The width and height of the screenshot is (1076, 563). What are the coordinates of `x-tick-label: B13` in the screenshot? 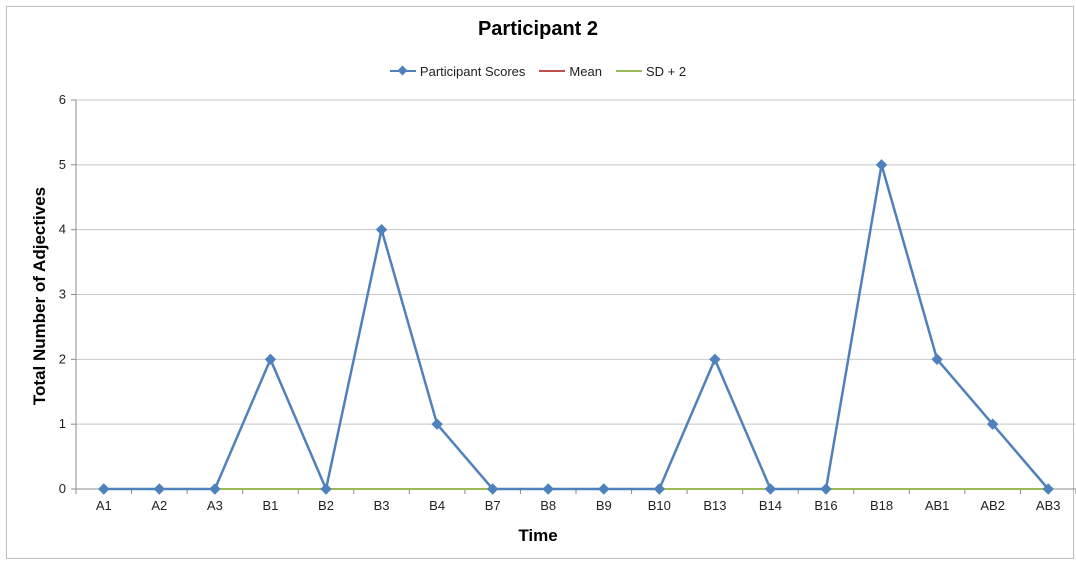 It's located at (714, 505).